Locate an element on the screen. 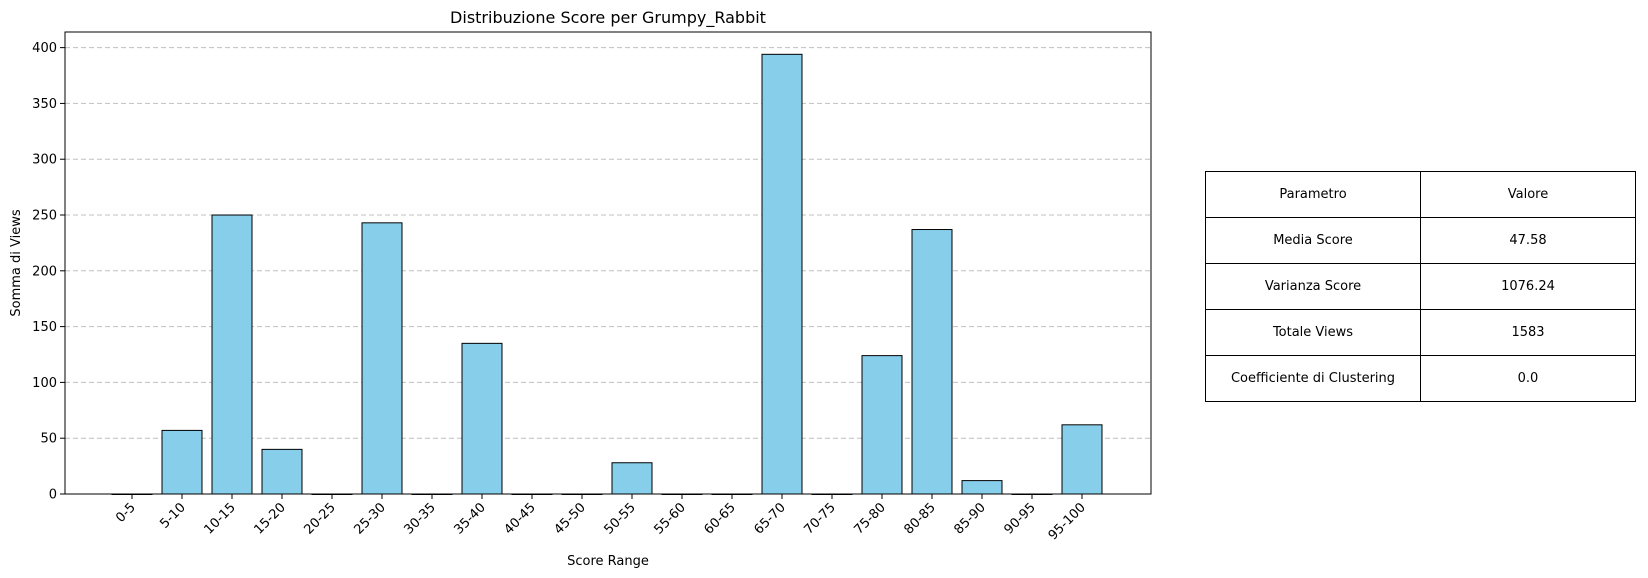  chart-title: Distribuzione Score per Grumpy_Rabbit is located at coordinates (608, 18).